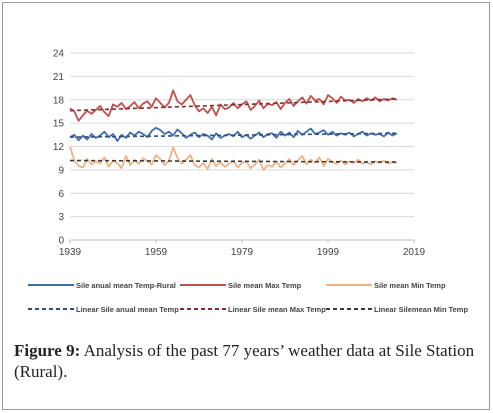 This screenshot has height=413, width=493. Describe the element at coordinates (156, 252) in the screenshot. I see `x-tick-label: 1959` at that location.